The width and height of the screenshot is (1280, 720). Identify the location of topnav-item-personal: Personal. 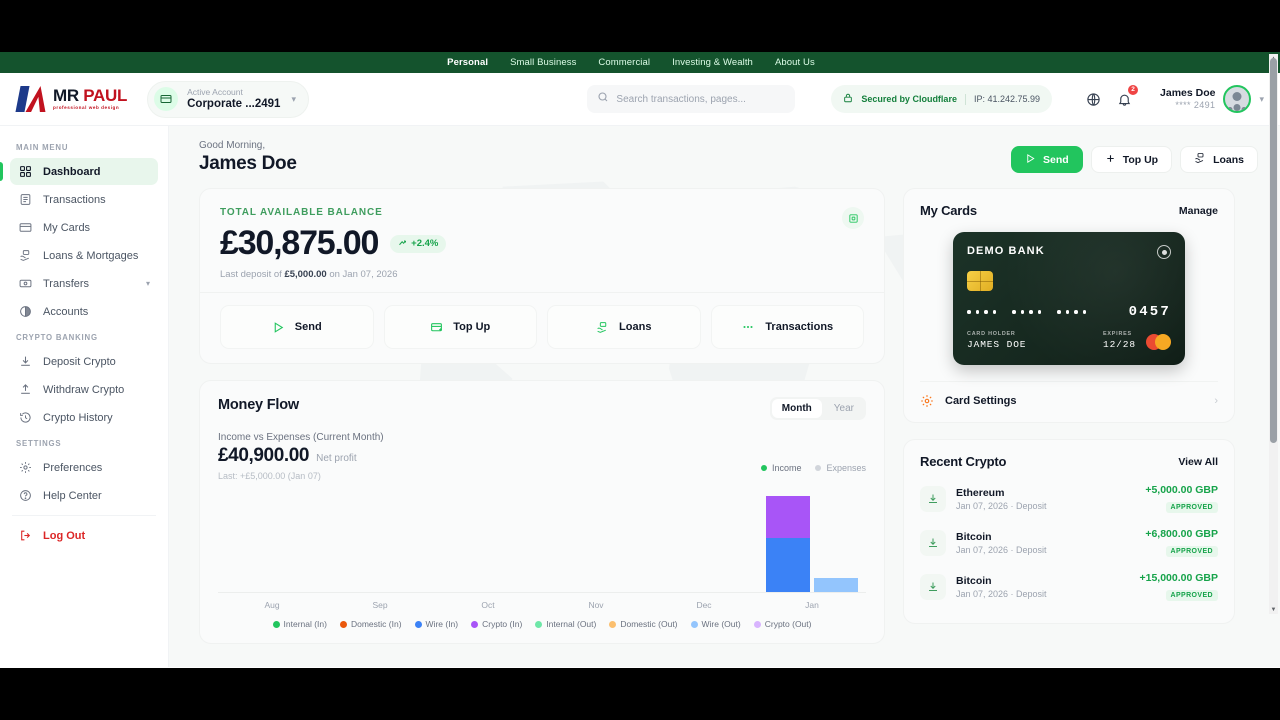
(468, 62).